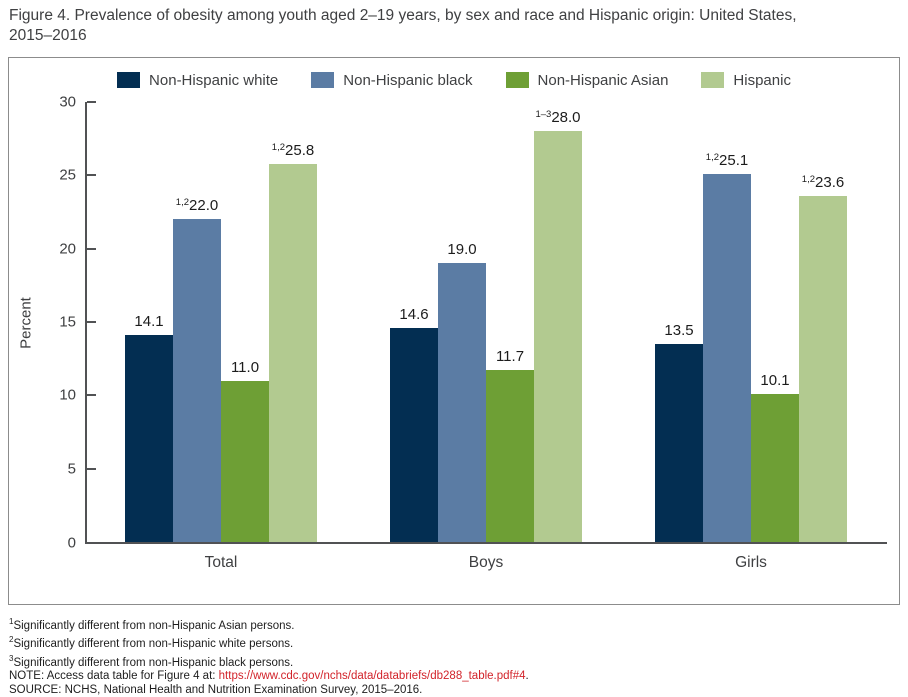  Describe the element at coordinates (679, 443) in the screenshot. I see `bar-girls-non-hispanic-white` at that location.